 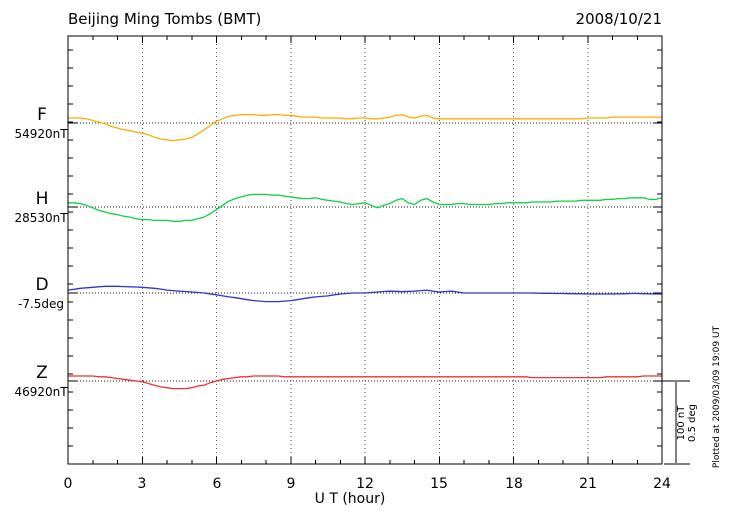 What do you see at coordinates (41, 218) in the screenshot?
I see `channel-value-h: 28530nT` at bounding box center [41, 218].